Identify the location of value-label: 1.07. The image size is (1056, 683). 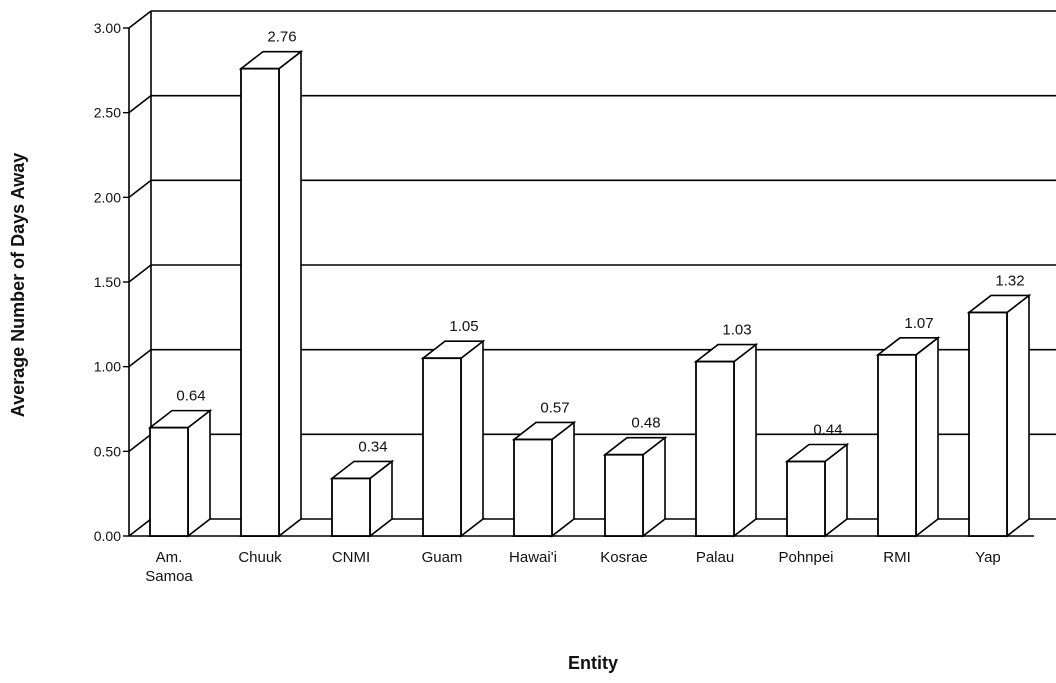
(918, 323).